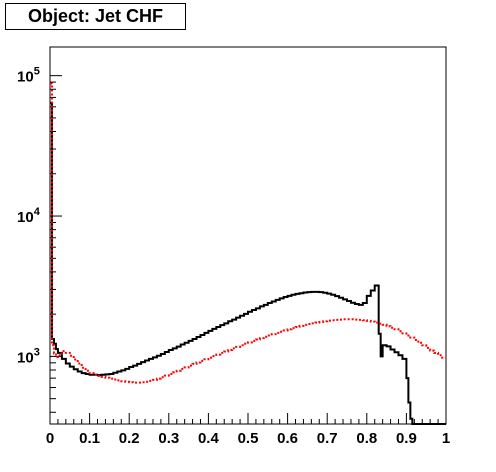  Describe the element at coordinates (327, 438) in the screenshot. I see `x-tick-label: 0.7` at that location.